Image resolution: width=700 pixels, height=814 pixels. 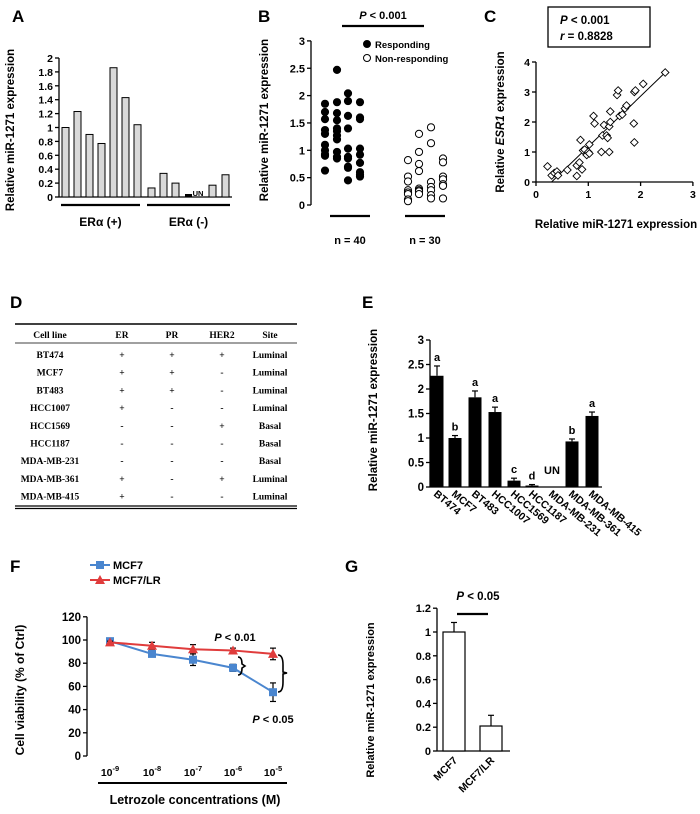 I want to click on panel-c-x-label: Relative miR-1271 expression, so click(x=616, y=225).